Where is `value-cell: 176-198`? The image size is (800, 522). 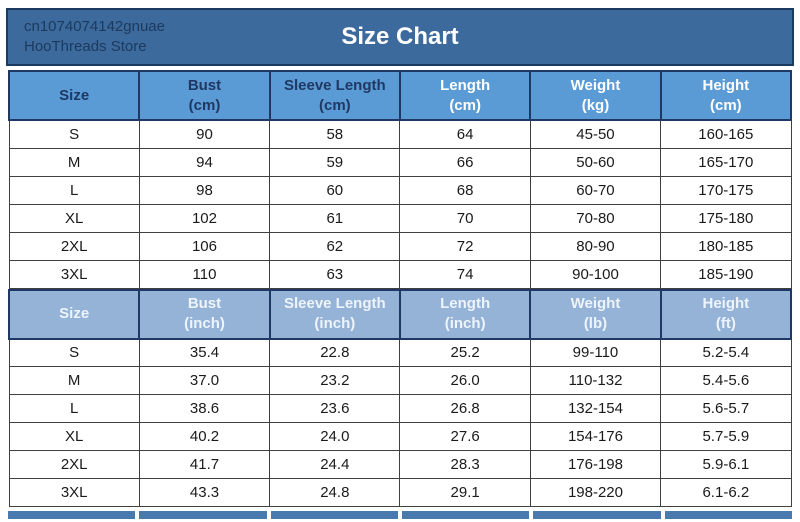 value-cell: 176-198 is located at coordinates (595, 464).